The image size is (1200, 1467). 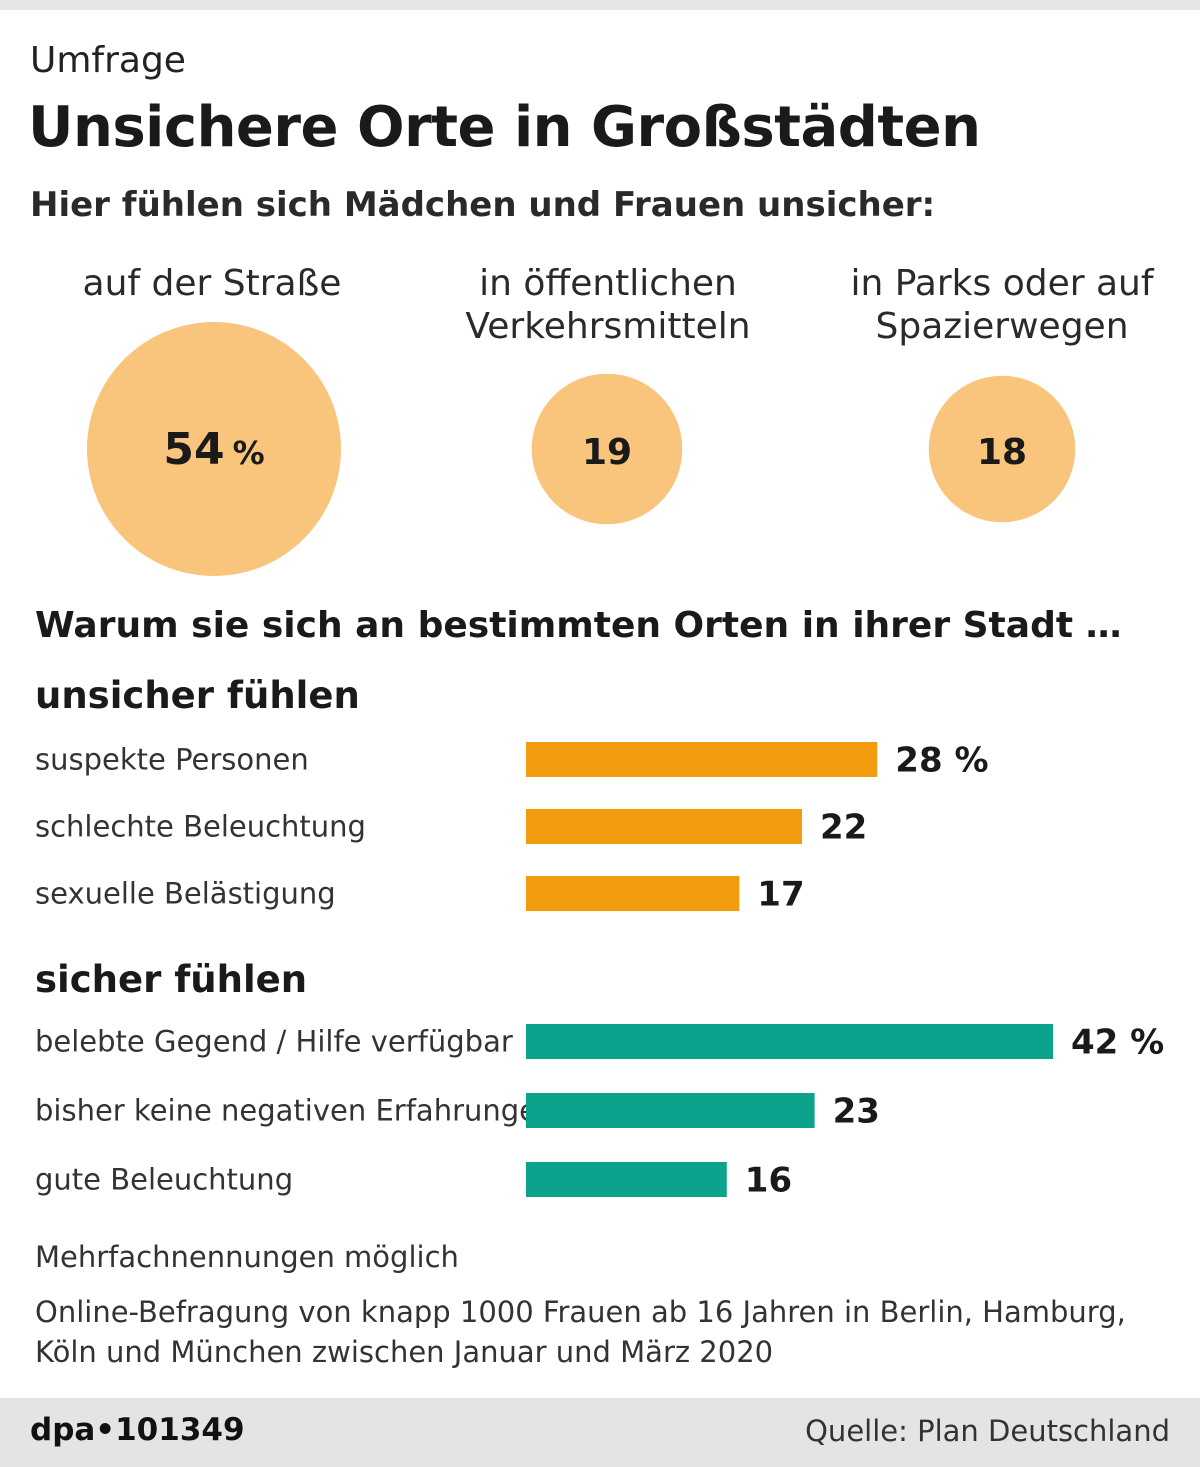 I want to click on bar-value-label-unsafe-1: 28 %, so click(x=941, y=761).